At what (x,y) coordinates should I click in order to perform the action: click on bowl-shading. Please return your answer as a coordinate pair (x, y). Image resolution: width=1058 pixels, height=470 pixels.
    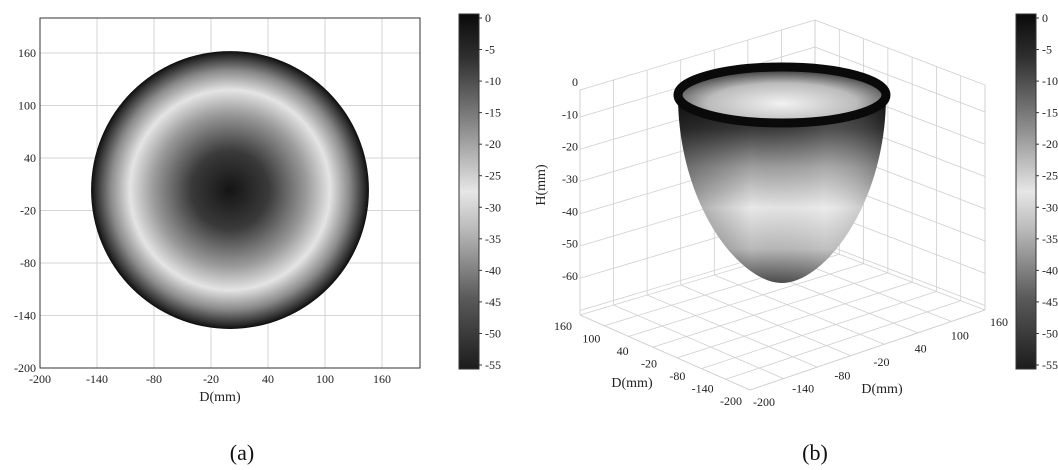
    Looking at the image, I should click on (782, 189).